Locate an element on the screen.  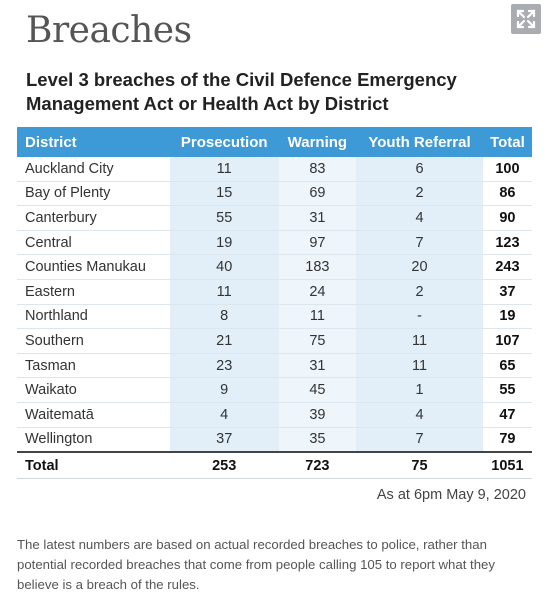
table-row: Bay of Plenty 15 69 2 86 is located at coordinates (274, 194).